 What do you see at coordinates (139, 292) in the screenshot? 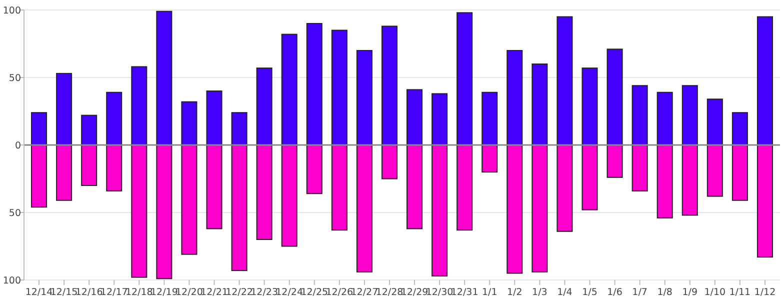
I see `x-tick-label: 12/18` at bounding box center [139, 292].